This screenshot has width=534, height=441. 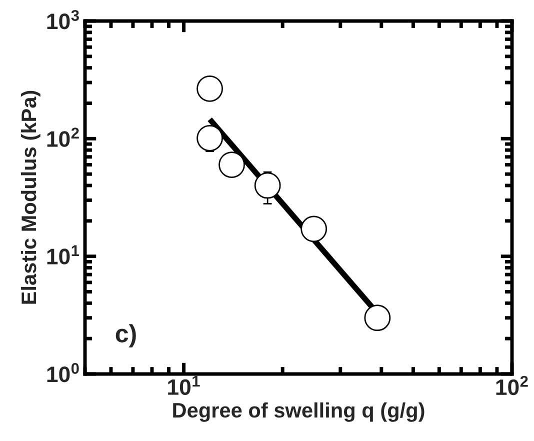 I want to click on x-axis-title: Degree of swelling q (g/g), so click(x=298, y=412).